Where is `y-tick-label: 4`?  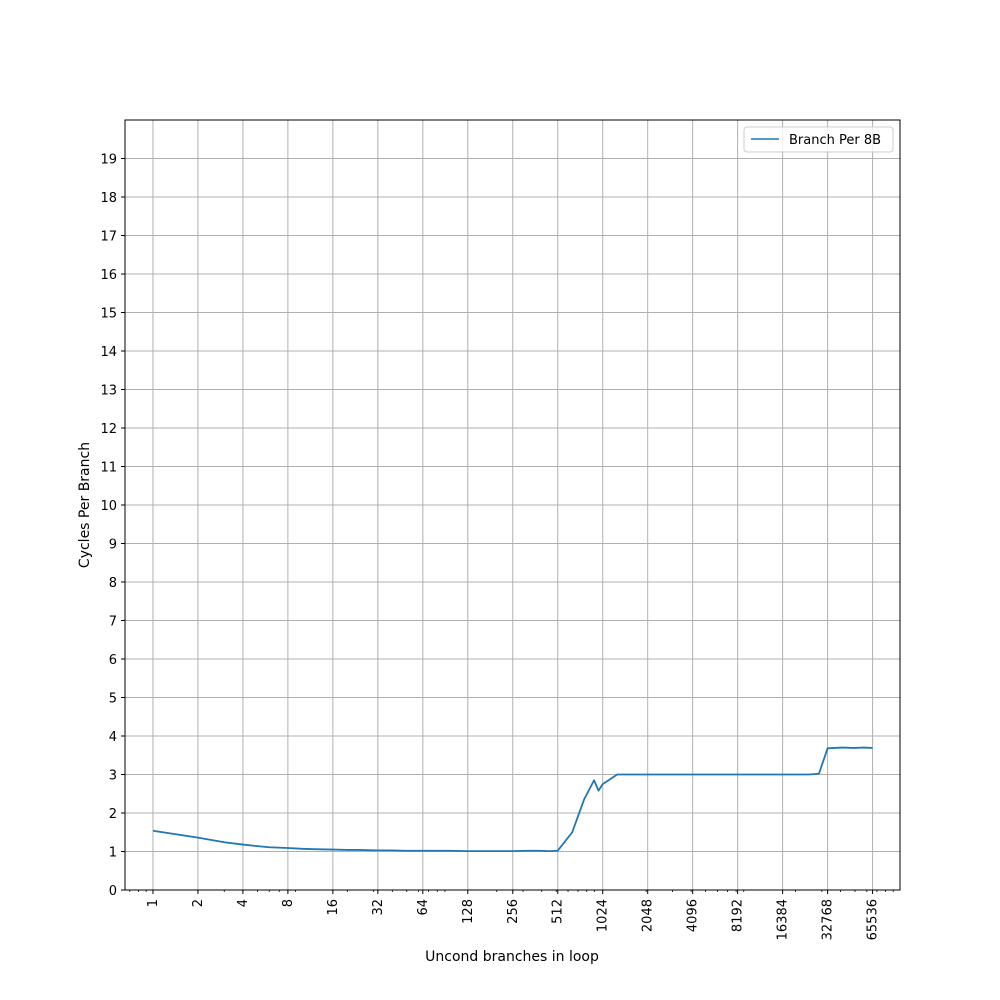
y-tick-label: 4 is located at coordinates (113, 737).